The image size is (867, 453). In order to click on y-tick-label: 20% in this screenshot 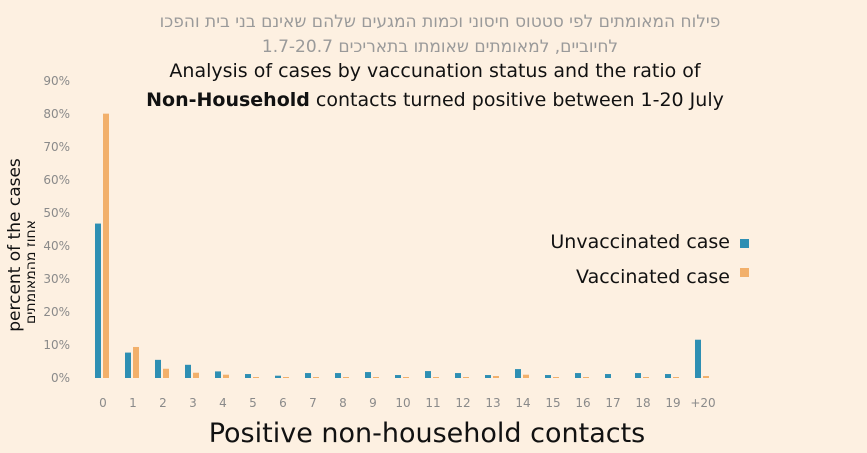, I will do `click(56, 312)`.